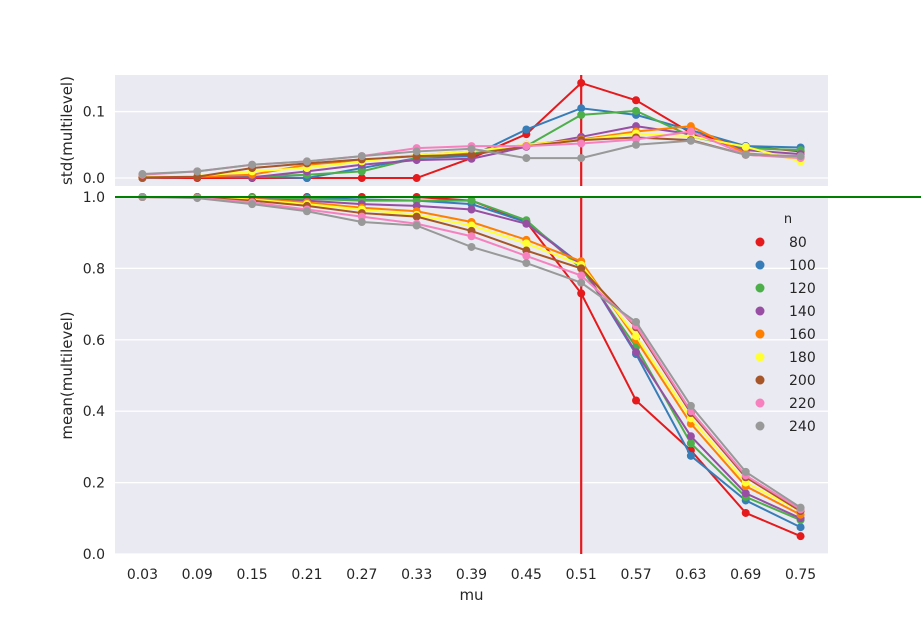  I want to click on legend-label-120: 120, so click(802, 289).